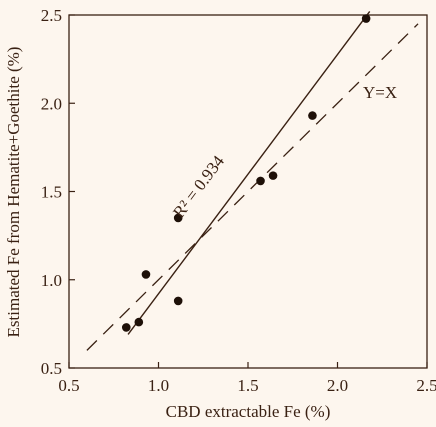  I want to click on x-tick-label: 2.5, so click(426, 385).